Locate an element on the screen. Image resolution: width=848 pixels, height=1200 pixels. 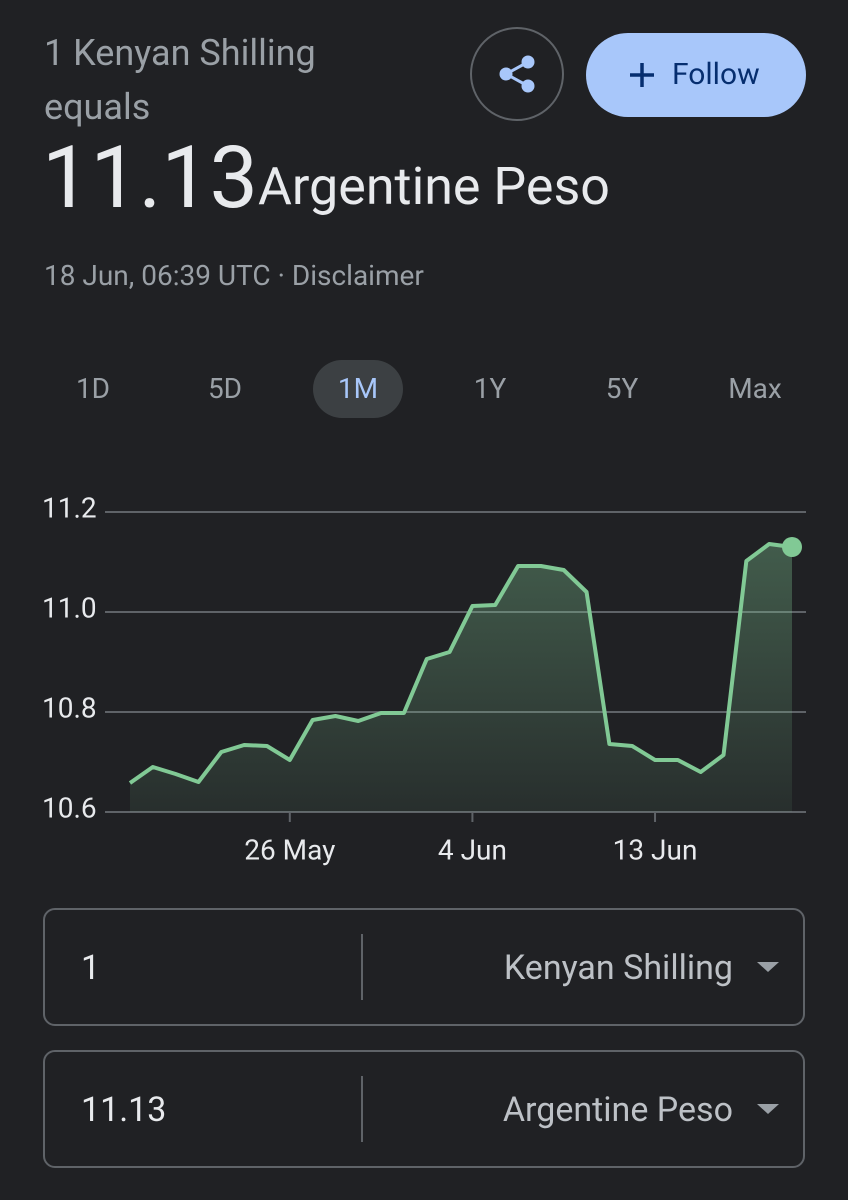
tab: 5Y is located at coordinates (622, 388).